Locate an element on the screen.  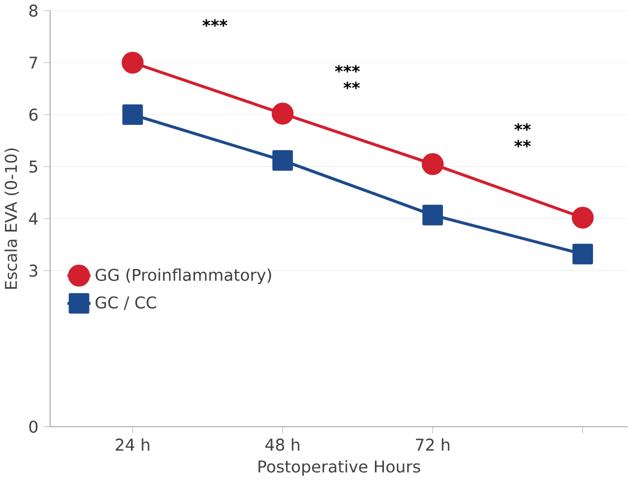
legend-label: GG (Proinflammatory) is located at coordinates (184, 276).